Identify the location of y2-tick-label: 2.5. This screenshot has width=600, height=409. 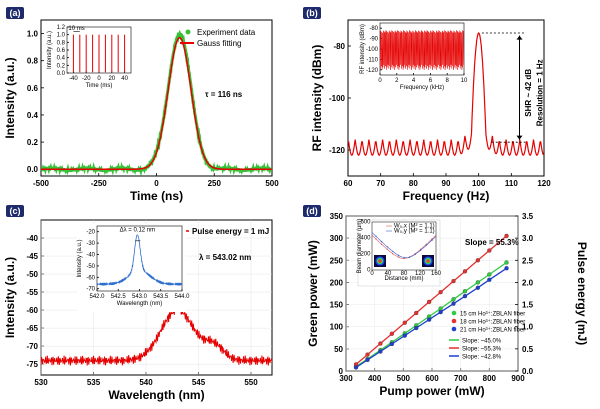
(528, 260).